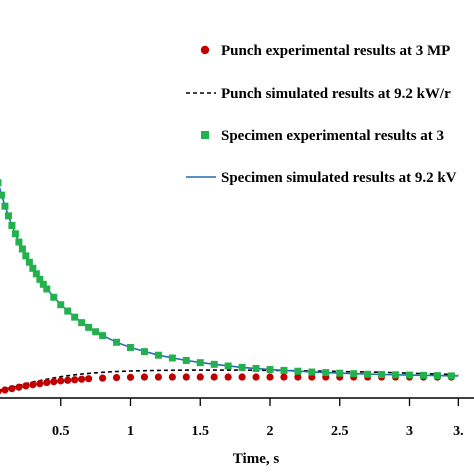  I want to click on x-tick-label-1: 1, so click(130, 431).